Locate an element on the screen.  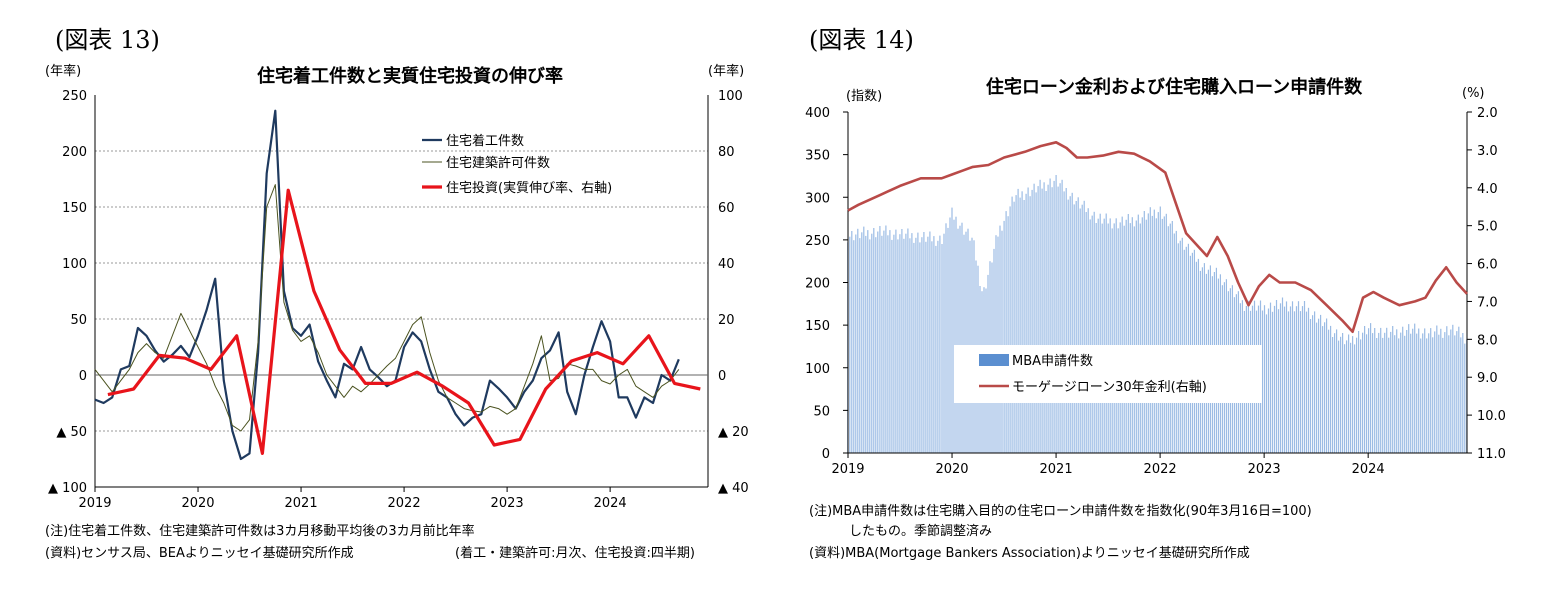
chart-14-ytick-right: 7.0 is located at coordinates (1487, 302).